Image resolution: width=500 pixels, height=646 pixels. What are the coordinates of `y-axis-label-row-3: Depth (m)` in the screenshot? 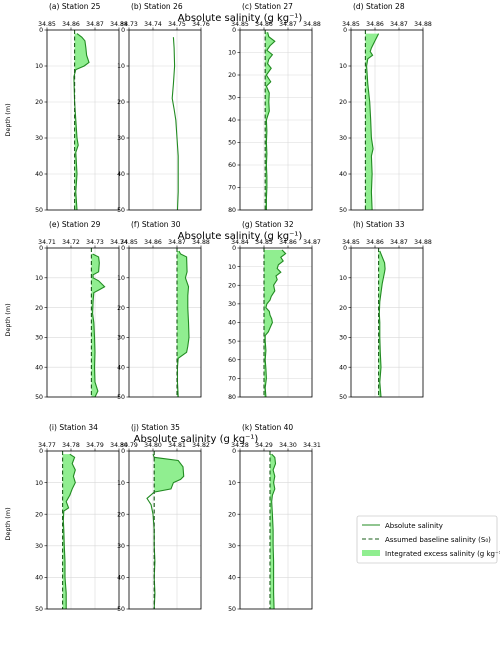 It's located at (8, 523).